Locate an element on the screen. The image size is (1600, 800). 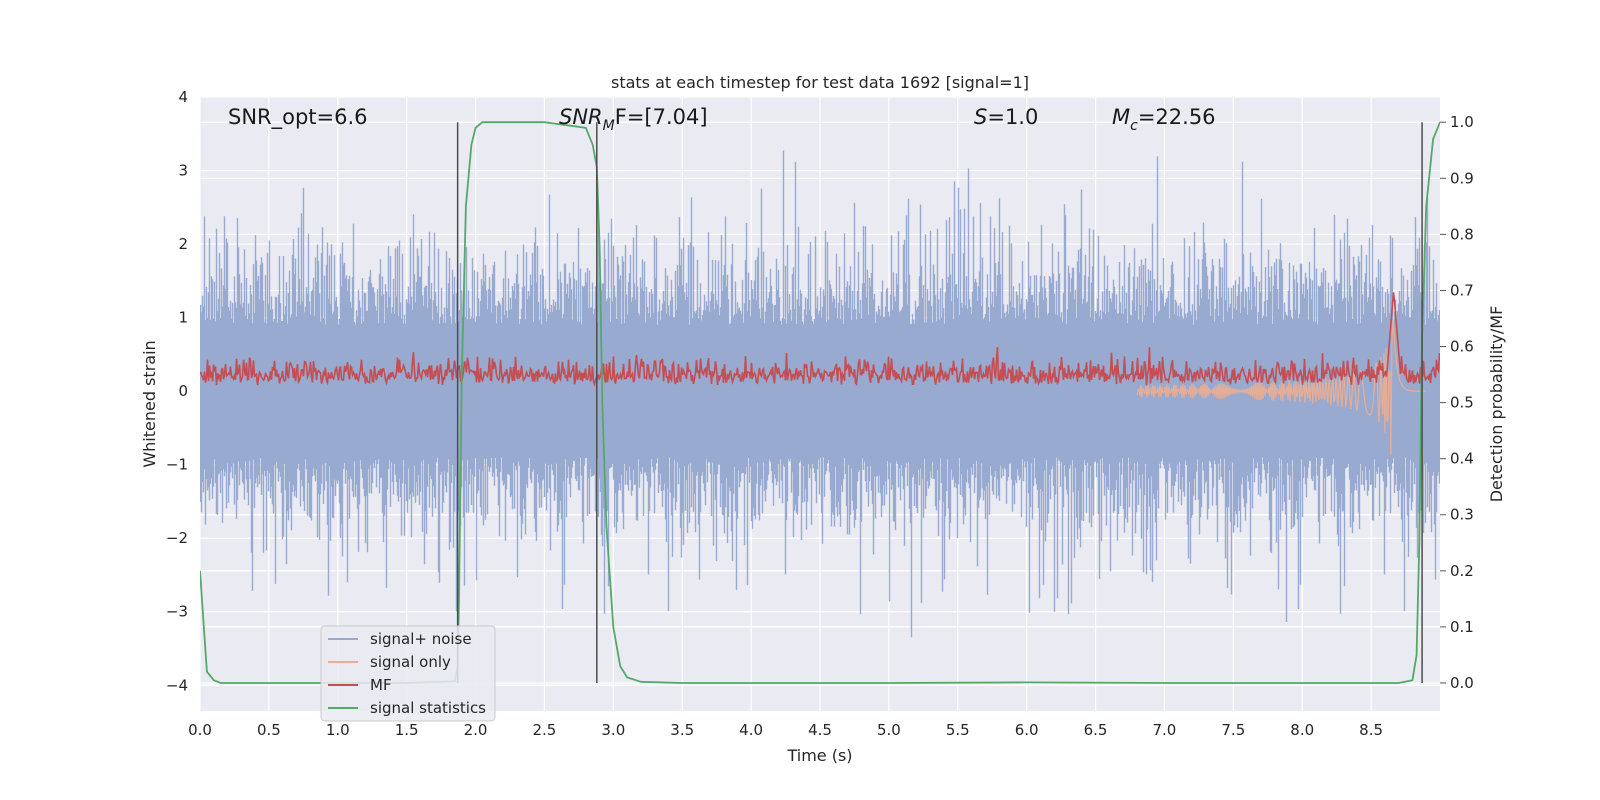
annotation-snr-mf-value: F=[7.04] is located at coordinates (661, 117).